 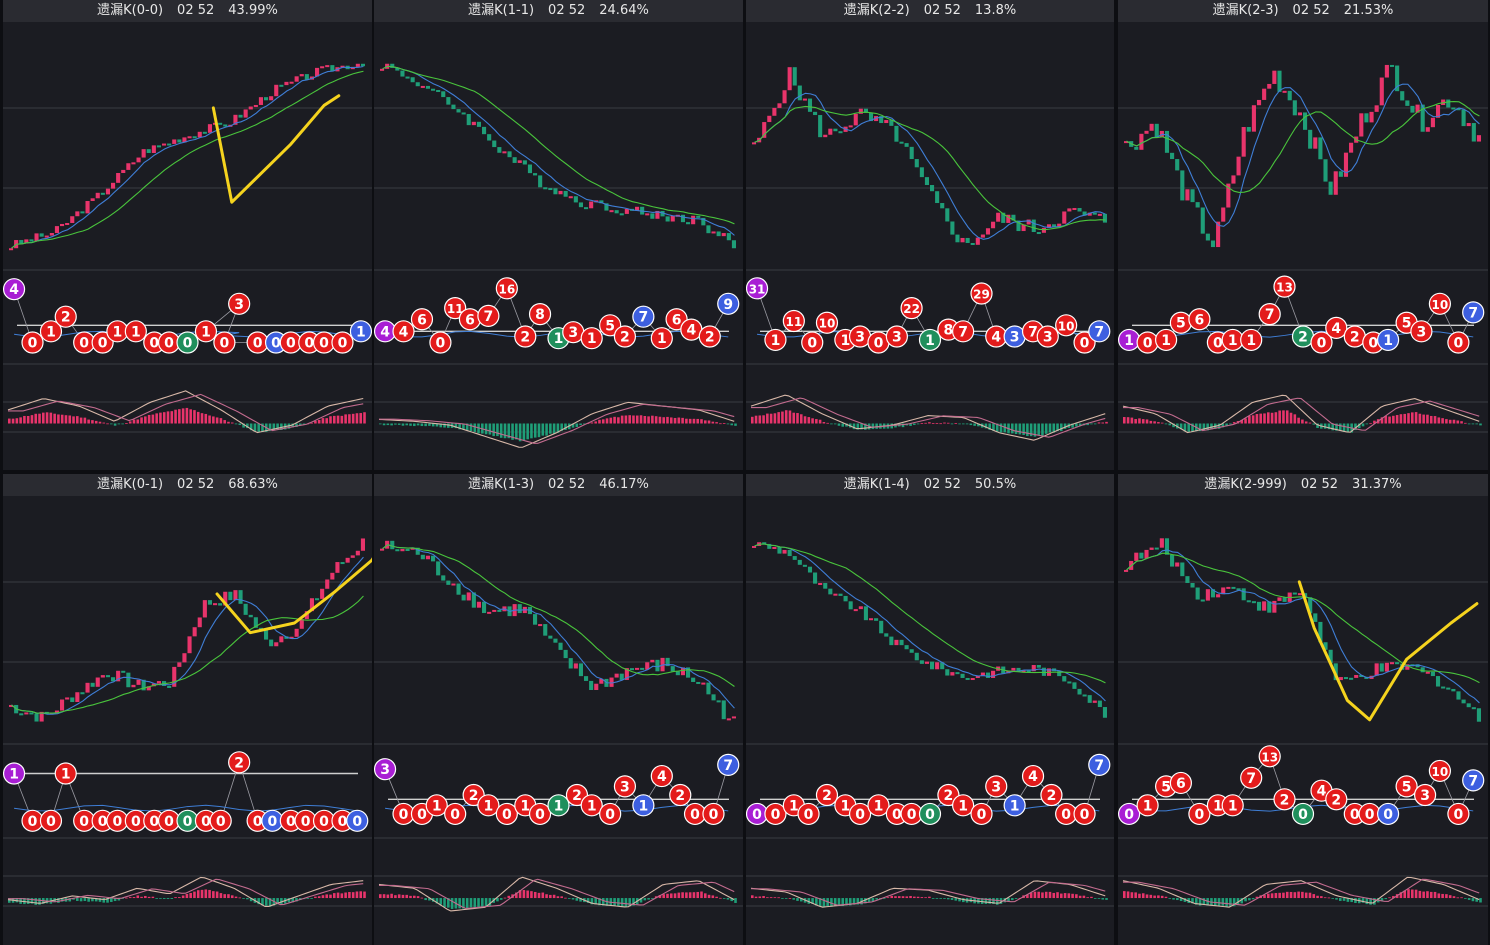 I want to click on panel-title: 遗漏K(1-3) 02 52 46.17%, so click(x=558, y=485).